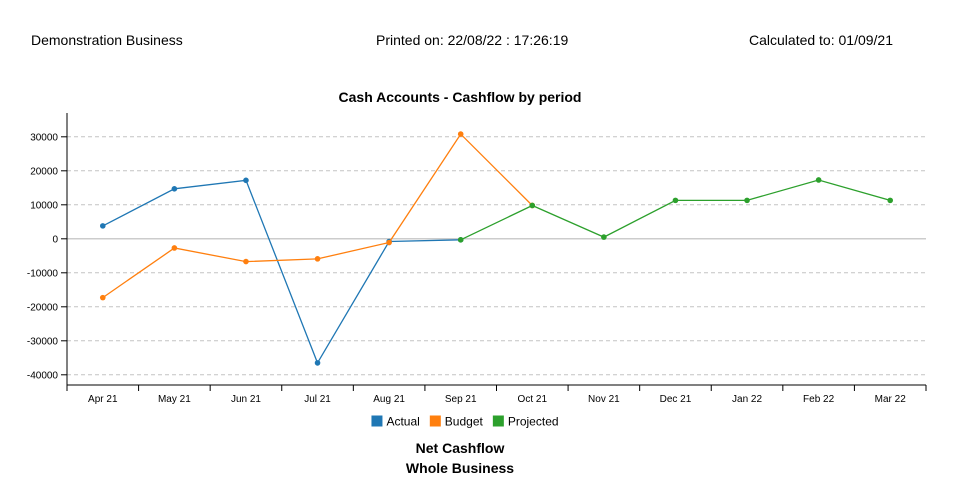 The width and height of the screenshot is (978, 486). What do you see at coordinates (43, 375) in the screenshot?
I see `y-tick-label: -40000` at bounding box center [43, 375].